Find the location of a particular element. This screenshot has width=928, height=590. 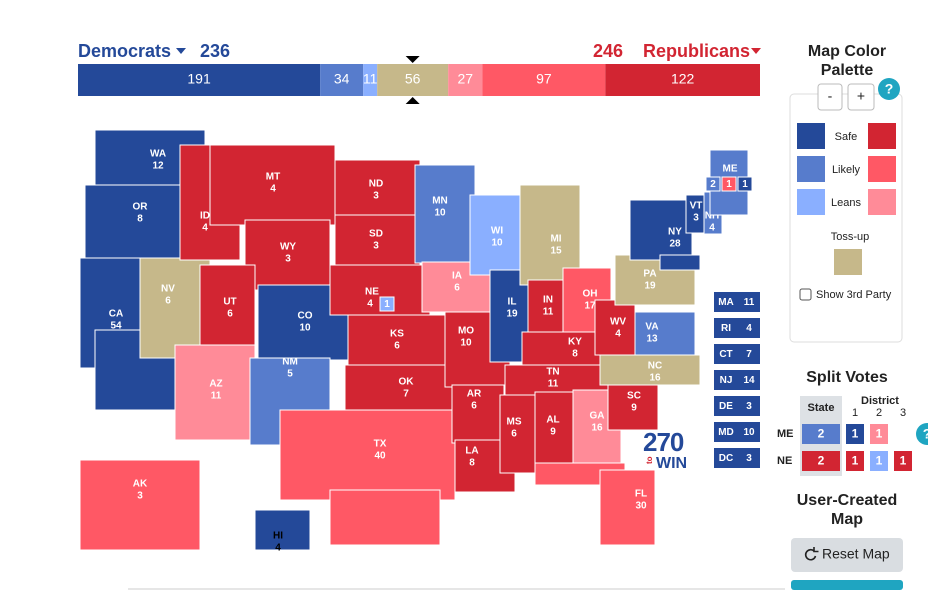

minus-label: - is located at coordinates (830, 96).